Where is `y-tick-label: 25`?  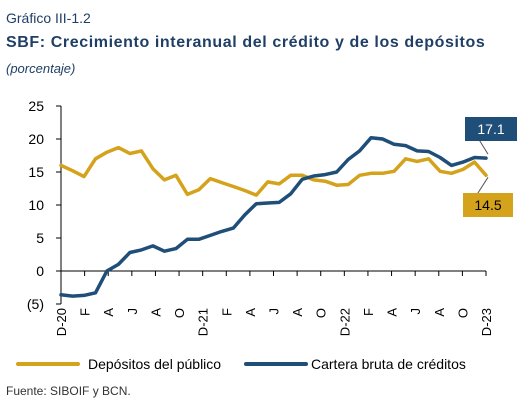 y-tick-label: 25 is located at coordinates (36, 106).